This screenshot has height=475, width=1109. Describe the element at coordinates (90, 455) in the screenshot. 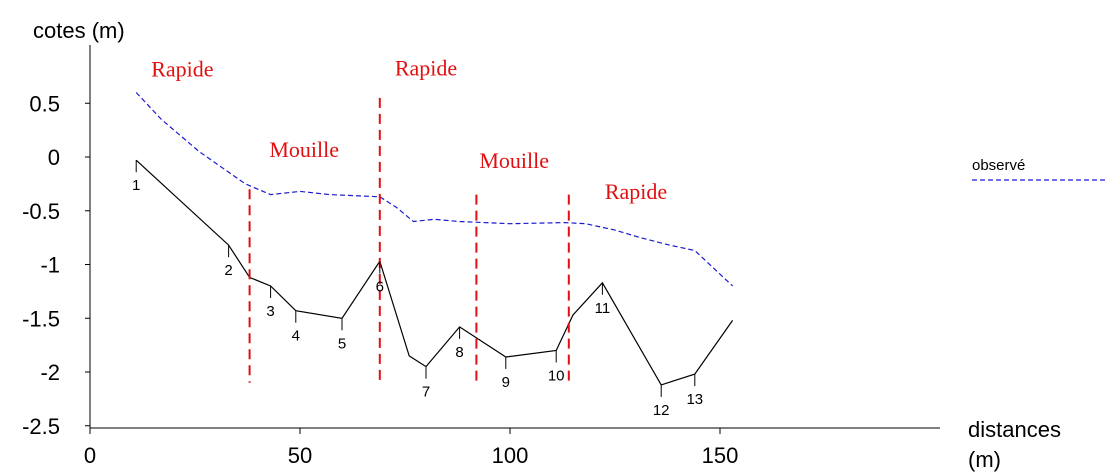

I see `x-tick-label: 0` at that location.